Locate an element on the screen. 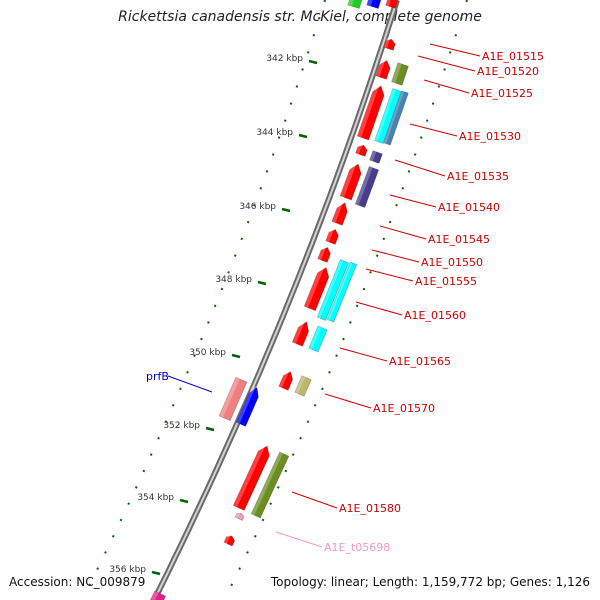 Image resolution: width=600 pixels, height=600 pixels. scale-tick-label-356: 356 kbp is located at coordinates (127, 570).